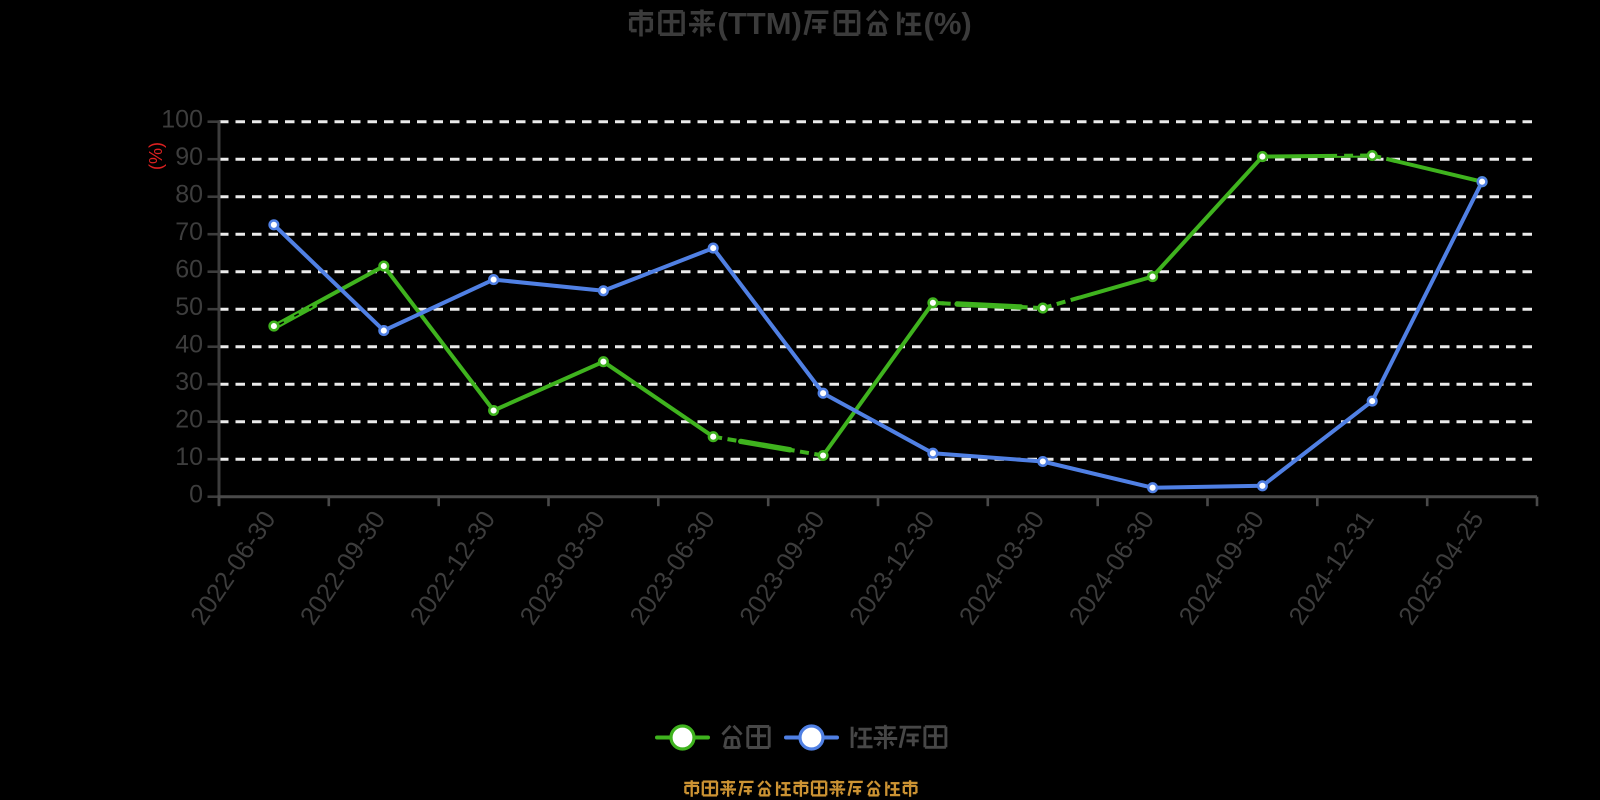  I want to click on svg-text: 60, so click(189, 270).